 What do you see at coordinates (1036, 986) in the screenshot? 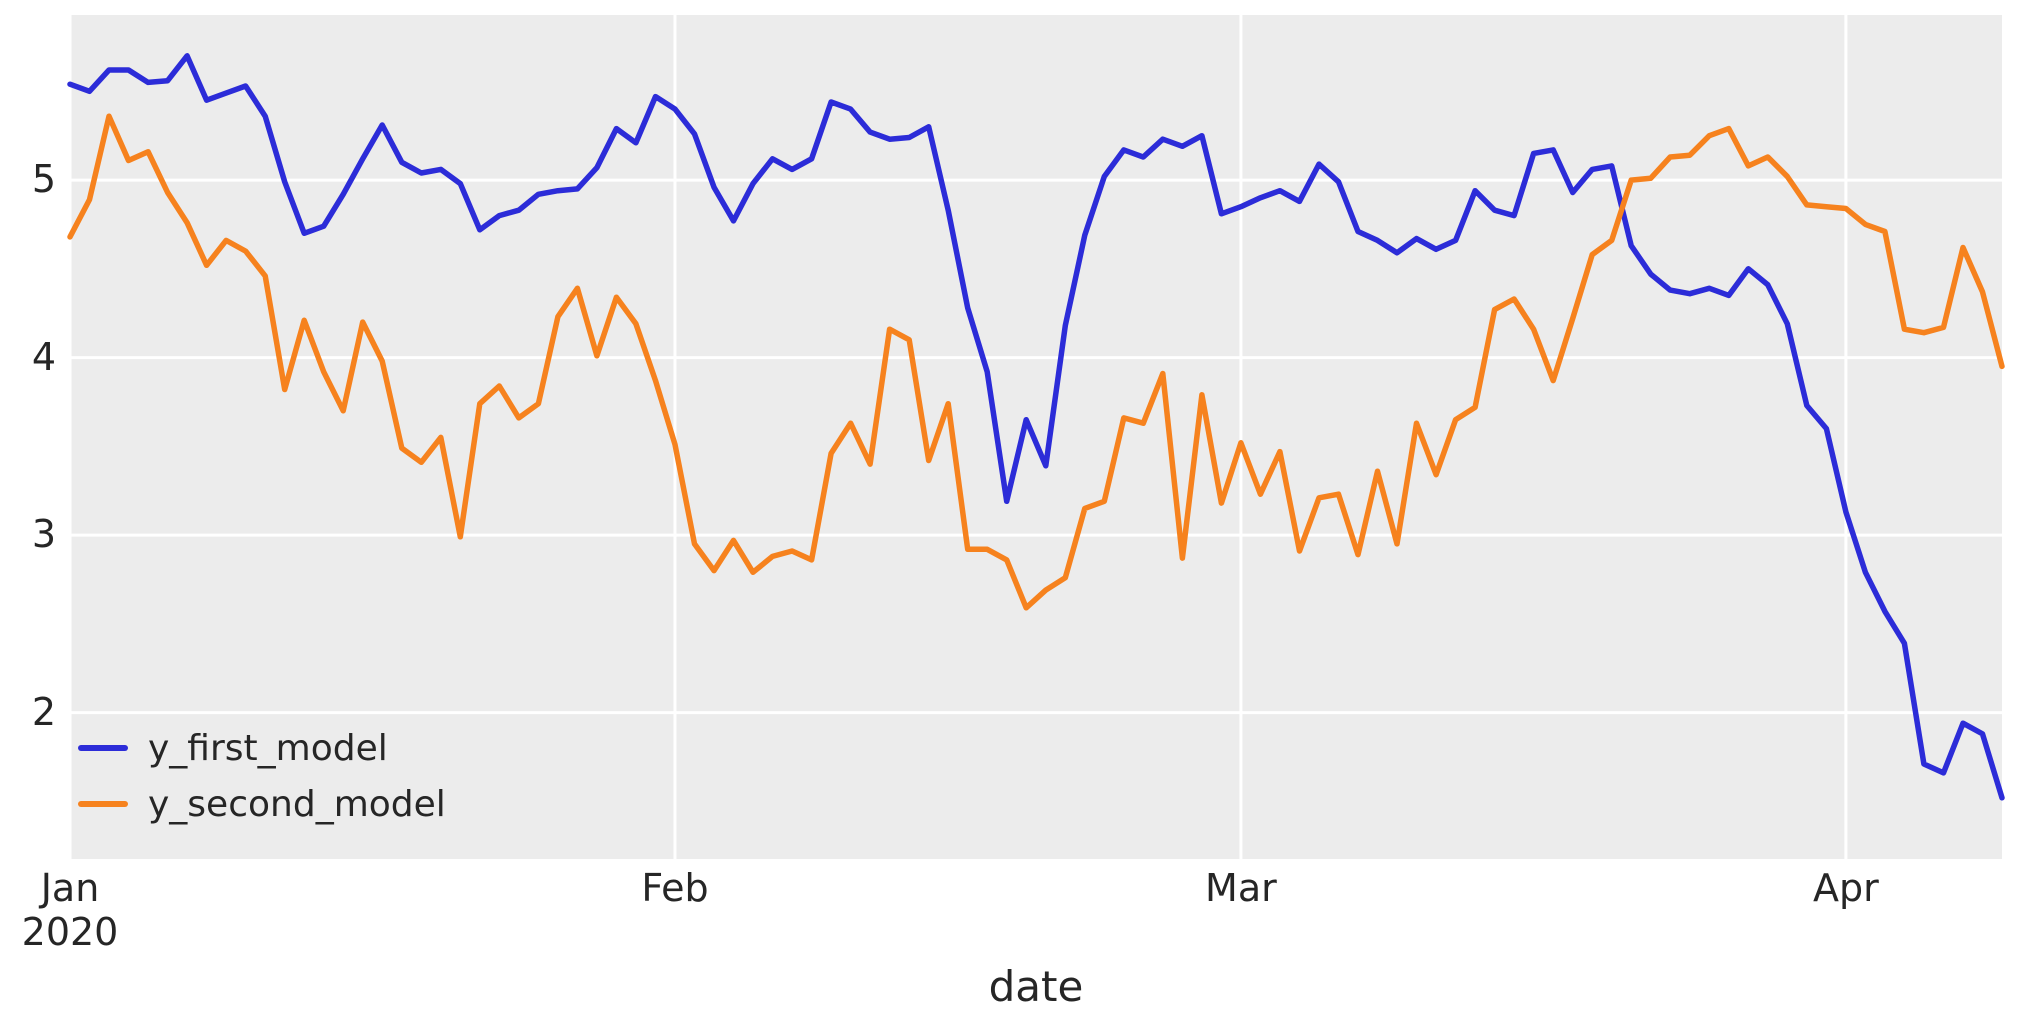
I see `x-axis-title: date` at bounding box center [1036, 986].